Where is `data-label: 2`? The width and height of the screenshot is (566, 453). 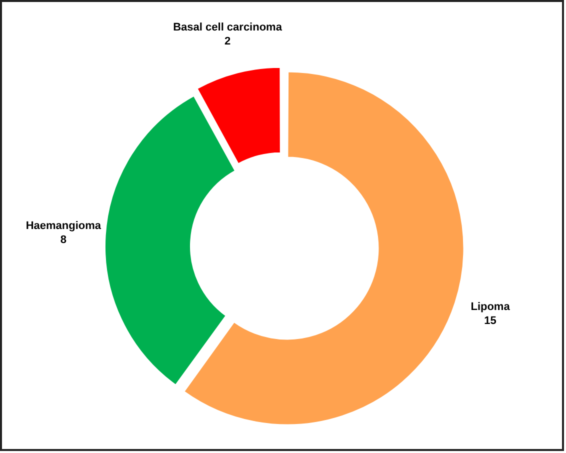 data-label: 2 is located at coordinates (227, 41).